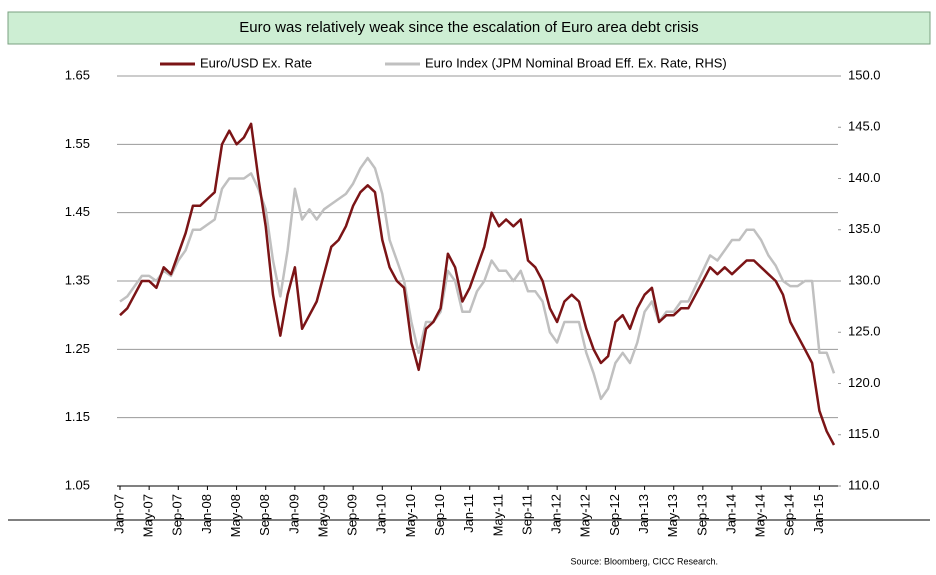 The height and width of the screenshot is (575, 936). I want to click on y2-tick-label: 150.0, so click(864, 74).